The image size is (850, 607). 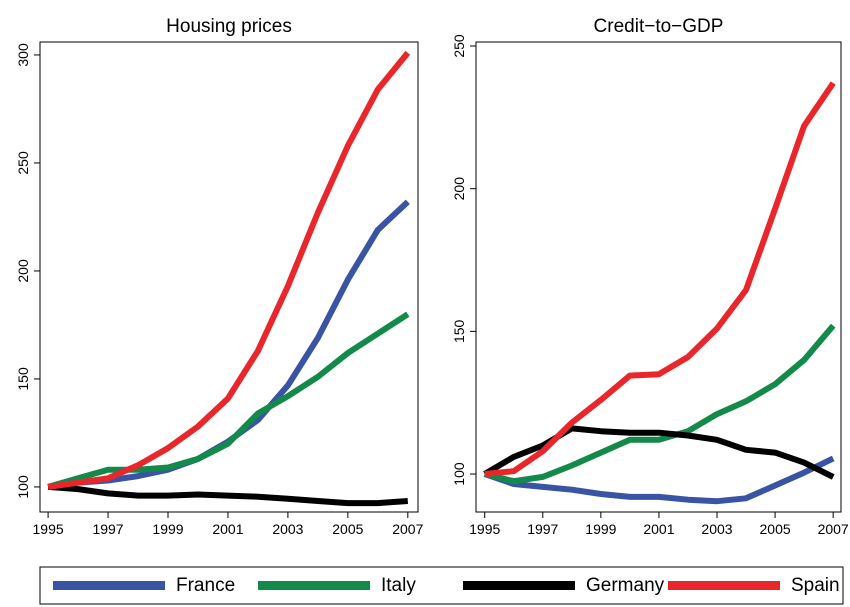 I want to click on y-tick-label: 300, so click(x=23, y=55).